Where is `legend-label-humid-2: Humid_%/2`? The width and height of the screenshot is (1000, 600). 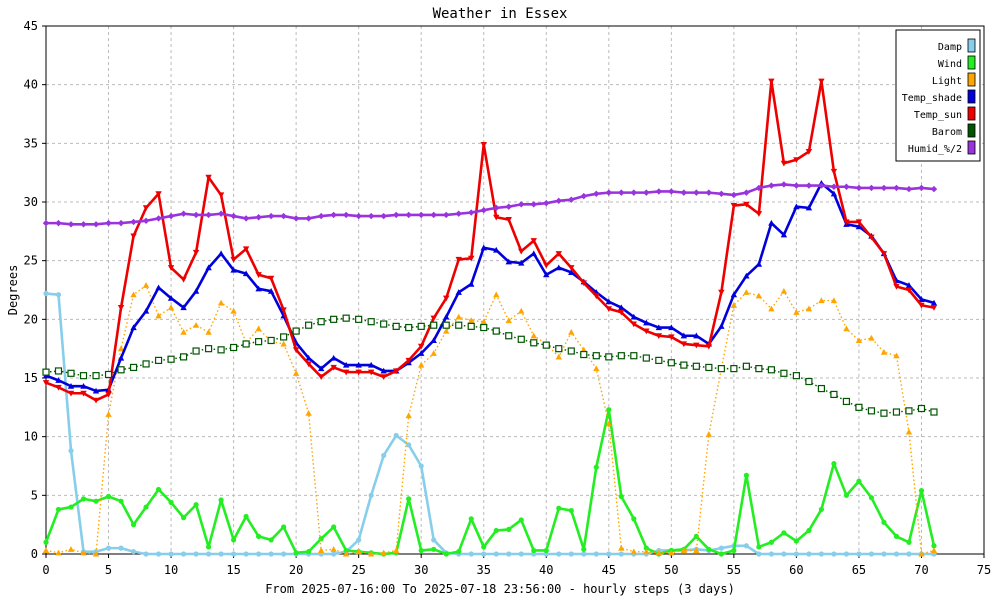 legend-label-humid-2: Humid_%/2 is located at coordinates (935, 149).